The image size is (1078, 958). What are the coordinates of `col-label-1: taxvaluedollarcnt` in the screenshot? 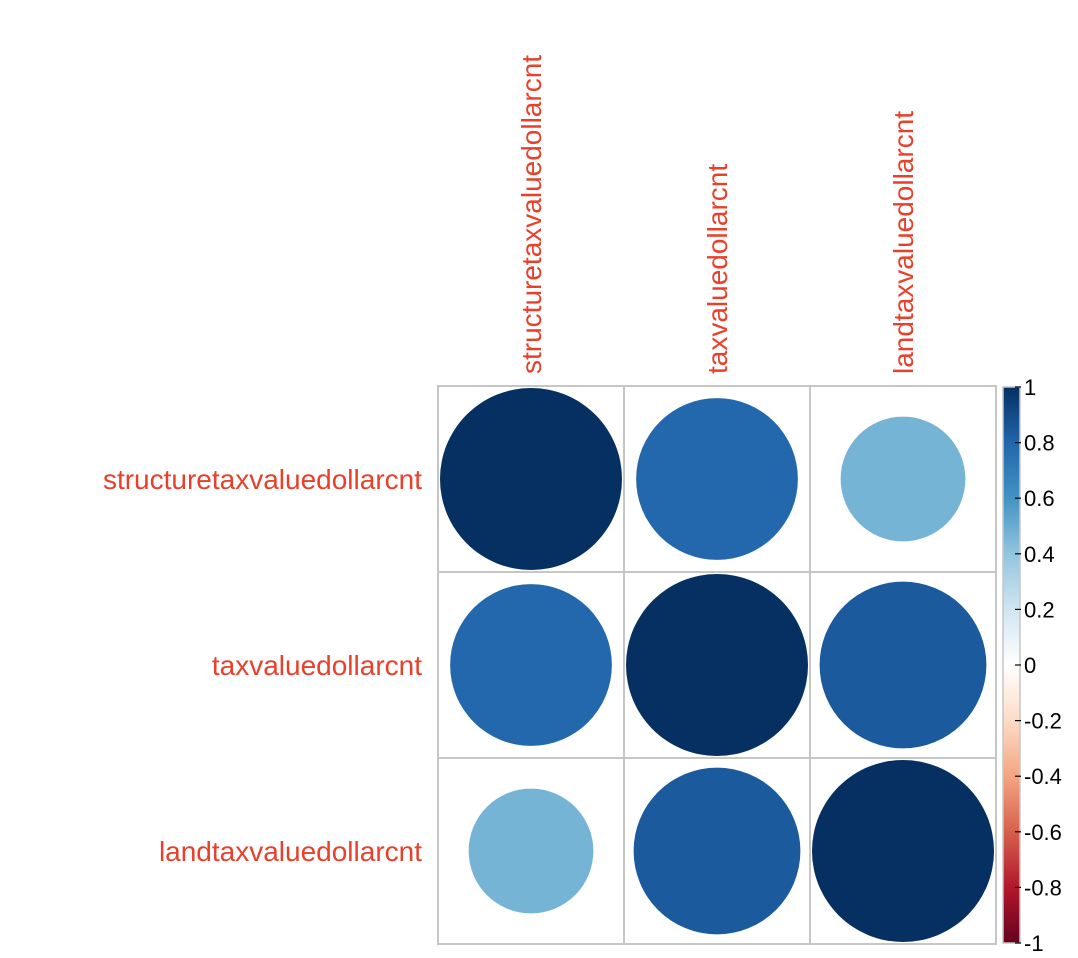 It's located at (717, 269).